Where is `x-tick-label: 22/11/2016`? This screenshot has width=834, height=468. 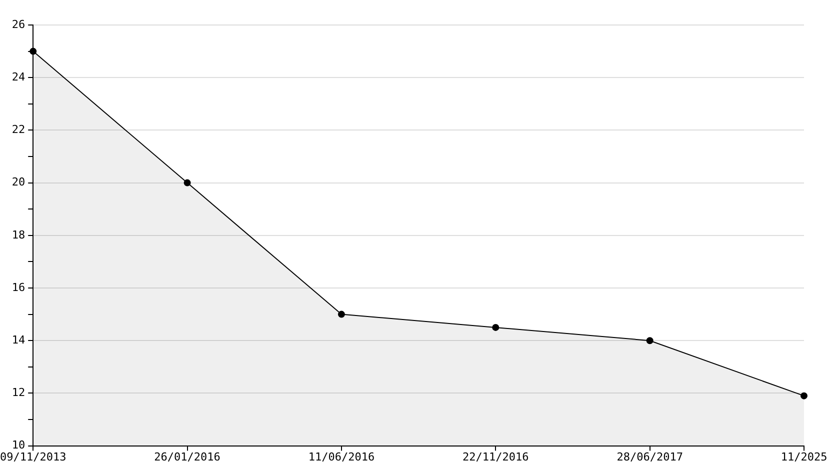
x-tick-label: 22/11/2016 is located at coordinates (495, 457).